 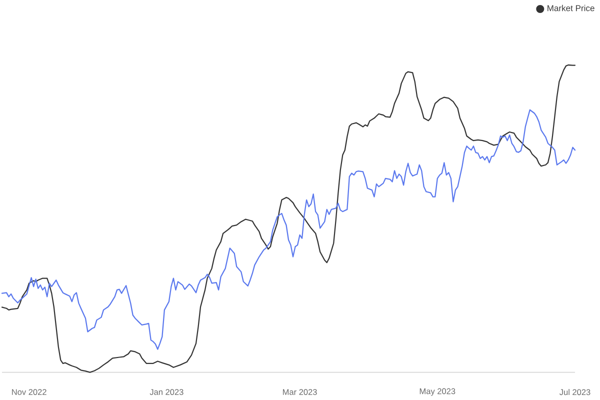 What do you see at coordinates (575, 392) in the screenshot?
I see `x-tick-label: Jul 2023` at bounding box center [575, 392].